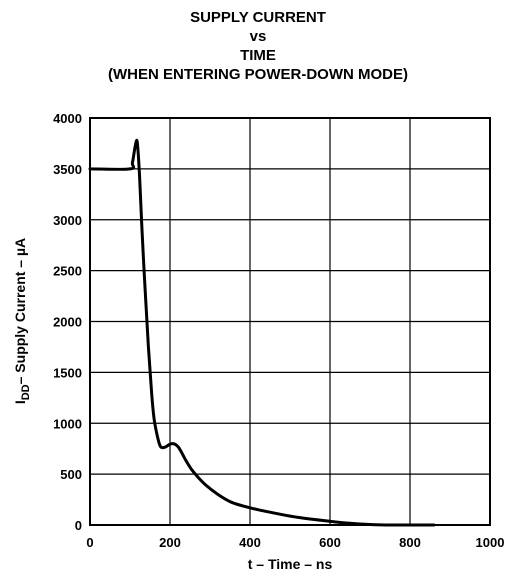 This screenshot has height=578, width=516. What do you see at coordinates (330, 542) in the screenshot?
I see `x-tick-label: 600` at bounding box center [330, 542].